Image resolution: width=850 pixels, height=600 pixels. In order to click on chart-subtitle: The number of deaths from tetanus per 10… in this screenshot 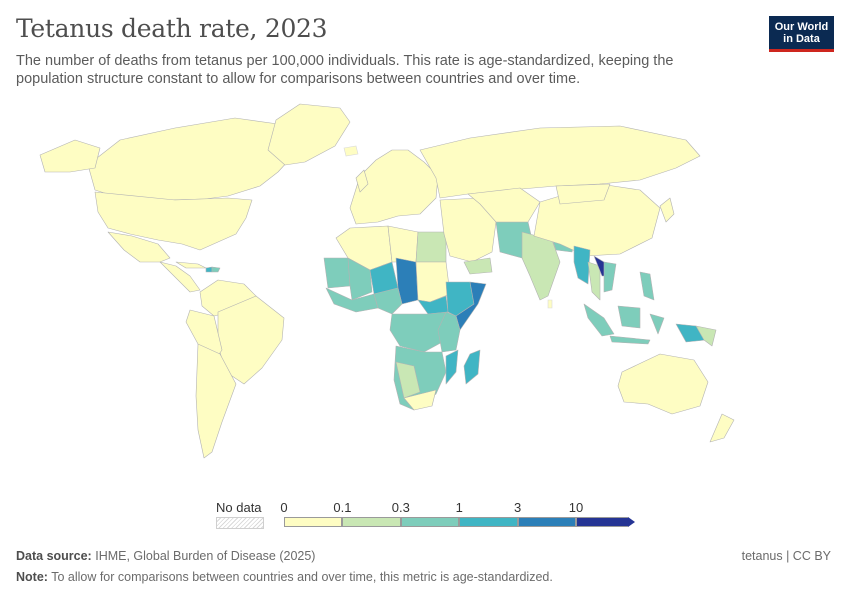, I will do `click(345, 70)`.